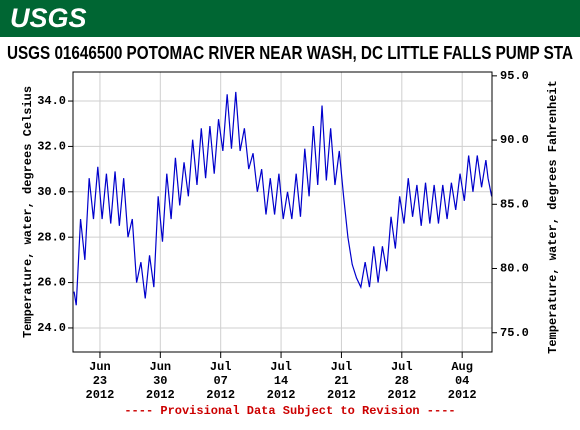  Describe the element at coordinates (514, 269) in the screenshot. I see `y2-tick-label: 80.0` at that location.